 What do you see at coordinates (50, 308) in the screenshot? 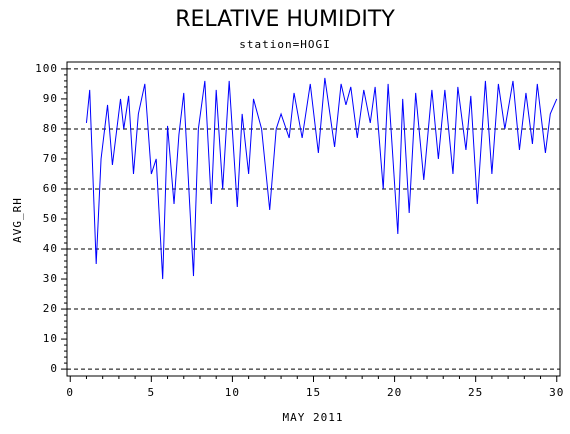
I see `y-tick-label: 20` at bounding box center [50, 308].